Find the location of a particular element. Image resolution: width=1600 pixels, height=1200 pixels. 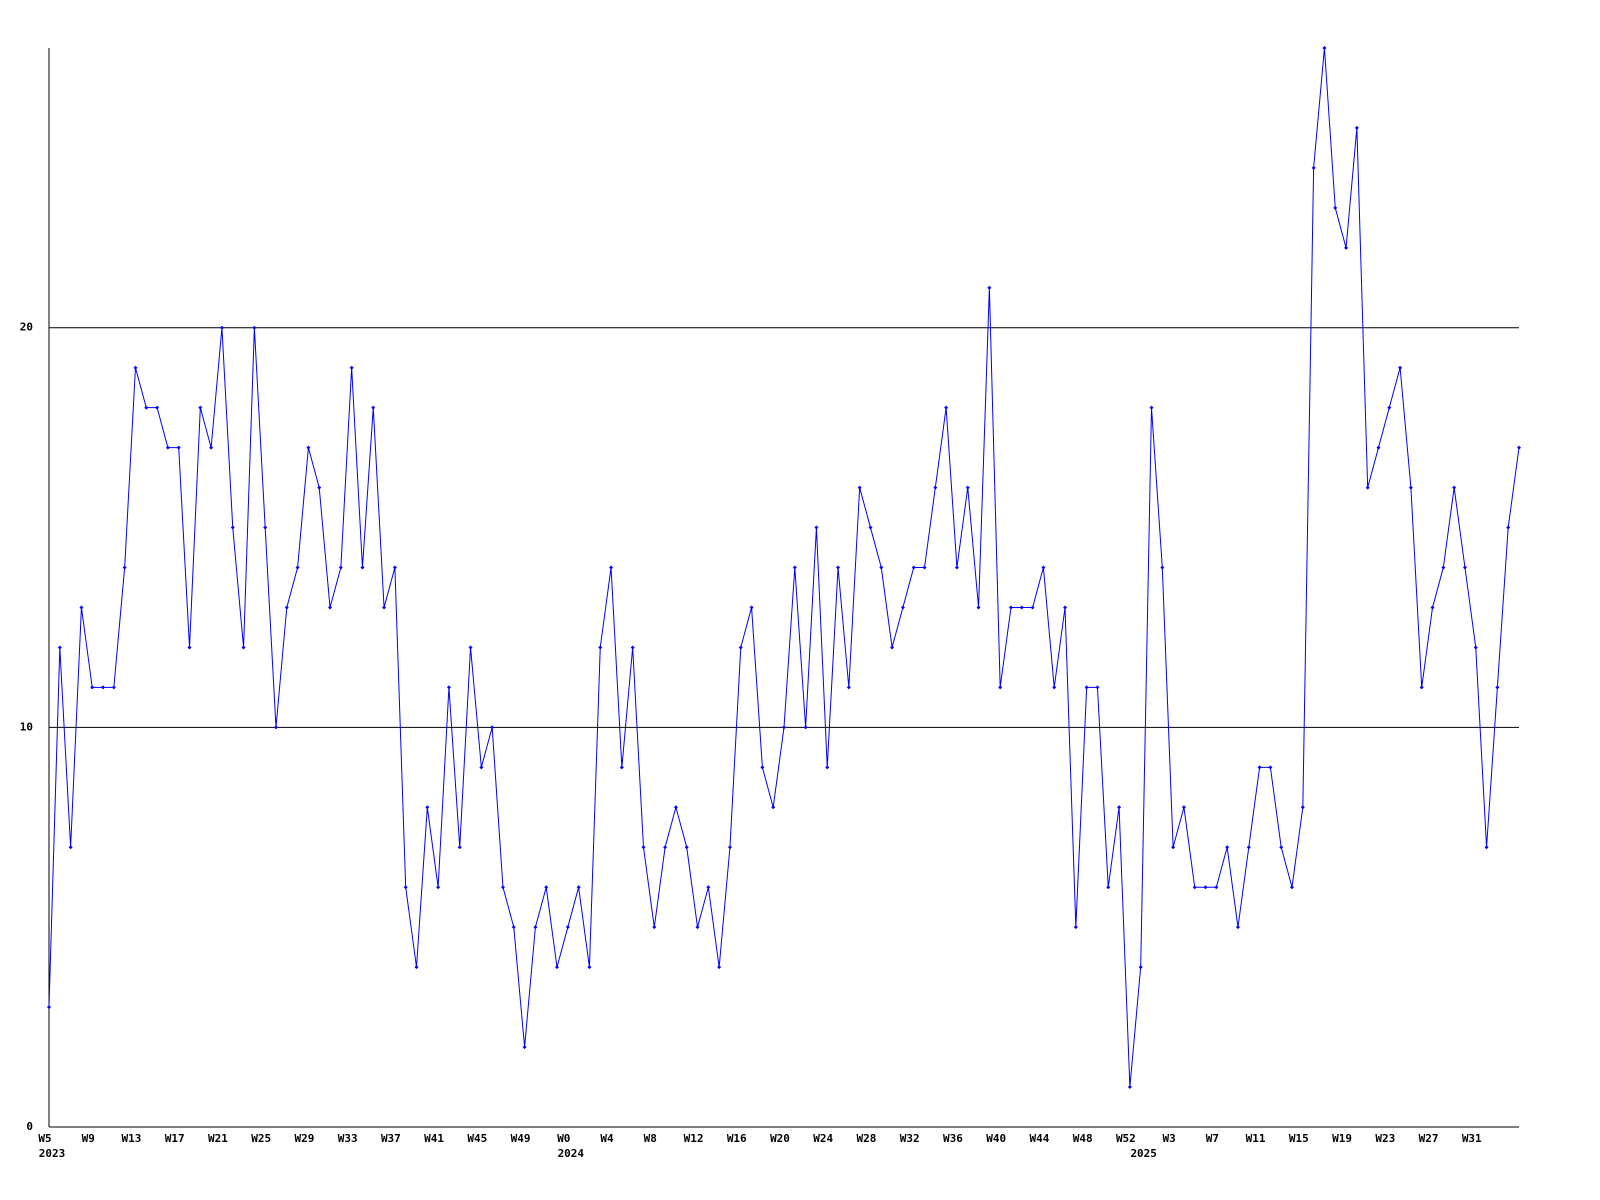

y-tick-label: 0 is located at coordinates (29, 1126).